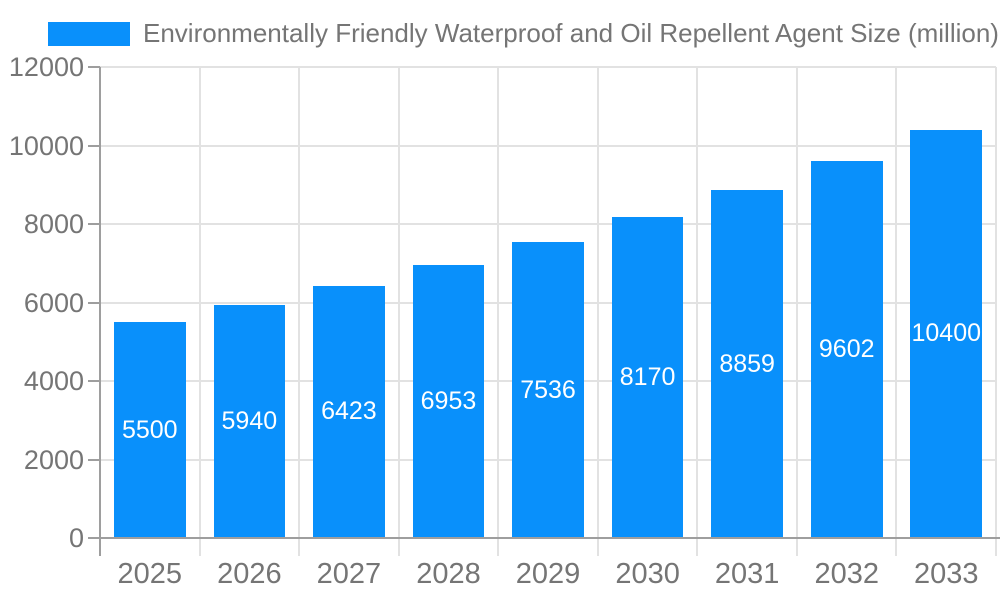  Describe the element at coordinates (53, 302) in the screenshot. I see `y-tick-label: 6000` at that location.